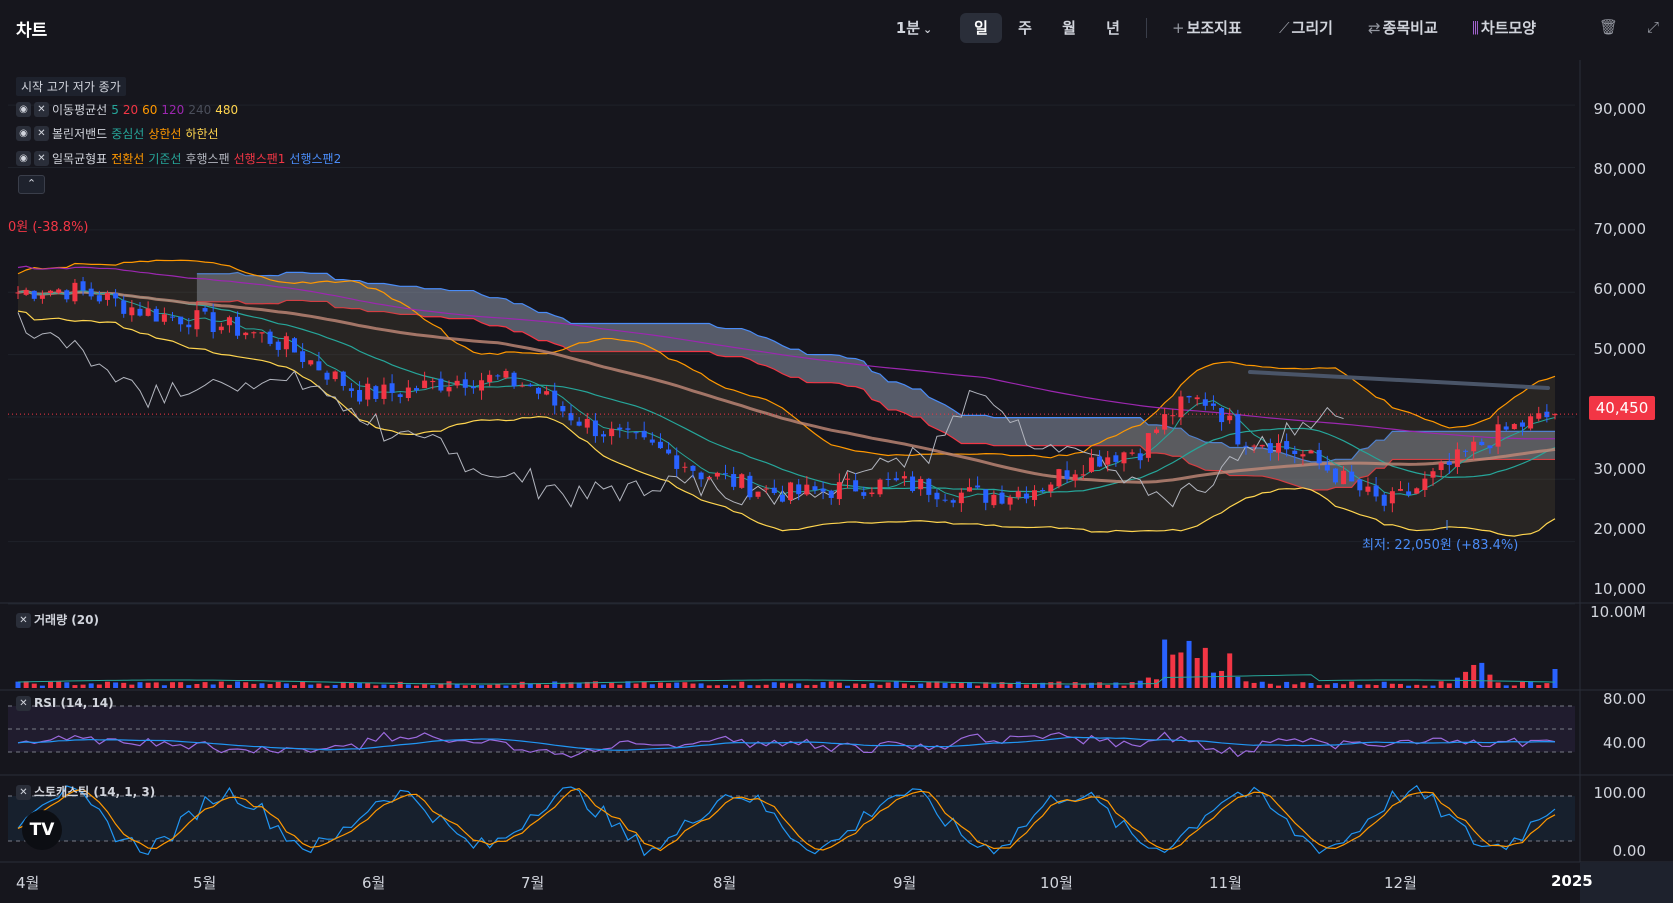  Describe the element at coordinates (42, 830) in the screenshot. I see `tradingview-logo: TV` at that location.